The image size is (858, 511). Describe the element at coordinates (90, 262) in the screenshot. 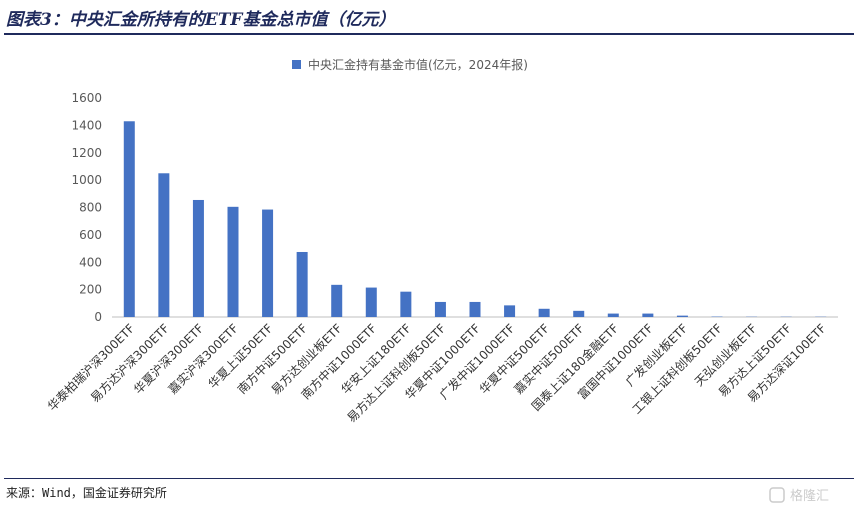

I see `y-tick-label: 400` at that location.